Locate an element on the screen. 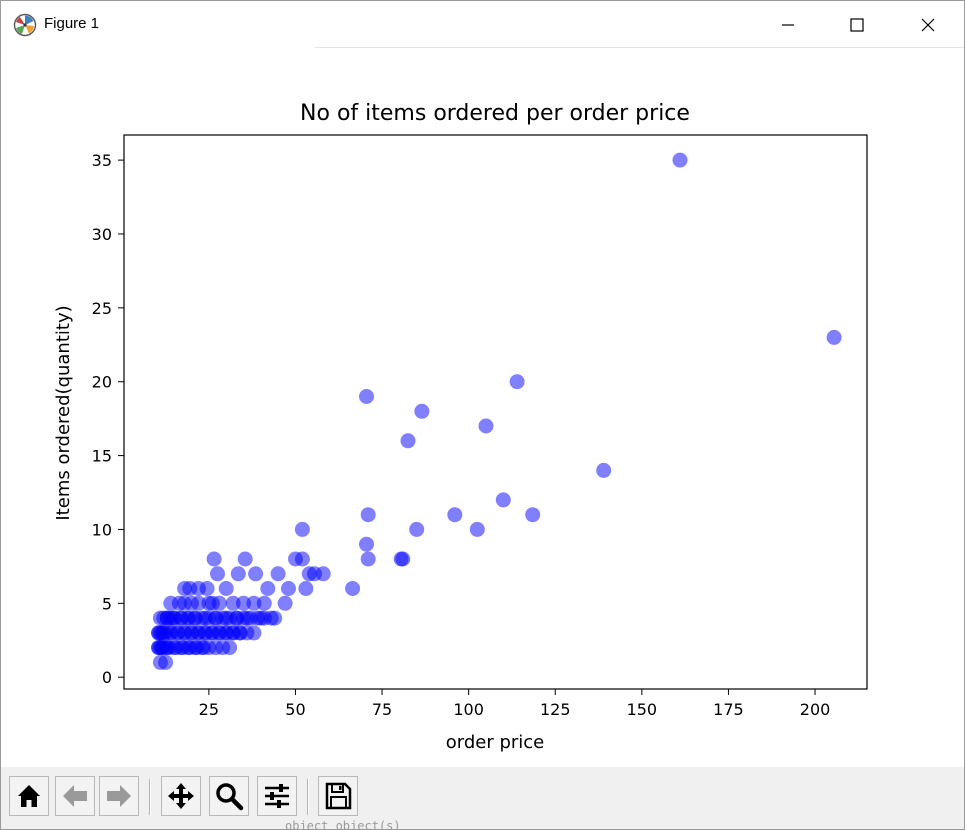 Image resolution: width=965 pixels, height=830 pixels. chart-title: No of items ordered per order price is located at coordinates (495, 113).